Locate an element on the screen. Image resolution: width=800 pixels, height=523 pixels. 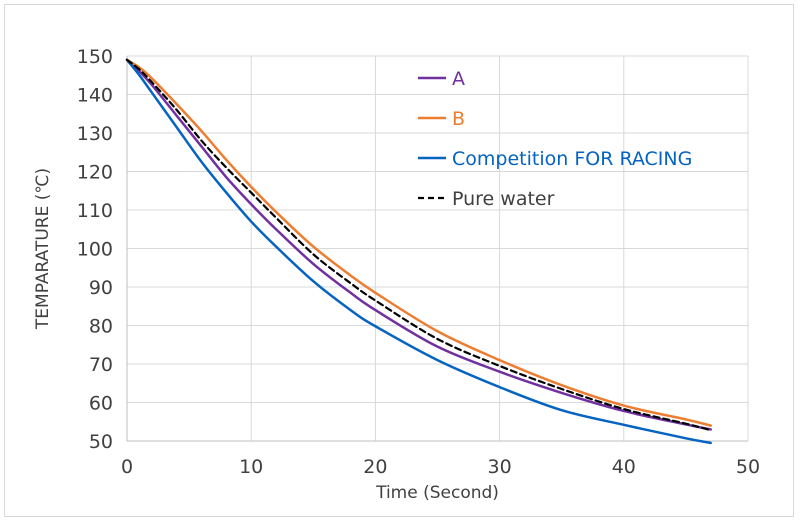
x-tick-labels: 0 10 20 30 40 50 is located at coordinates (440, 467).